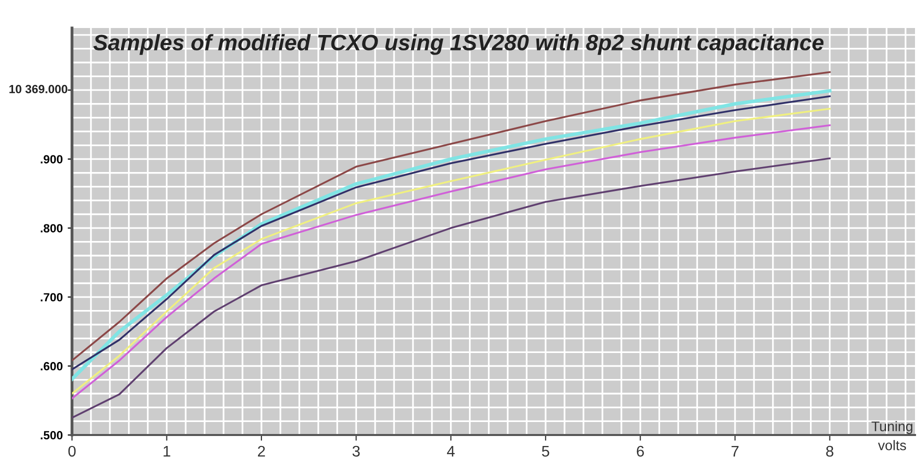 The height and width of the screenshot is (463, 919). I want to click on x-tick-label: 6, so click(640, 451).